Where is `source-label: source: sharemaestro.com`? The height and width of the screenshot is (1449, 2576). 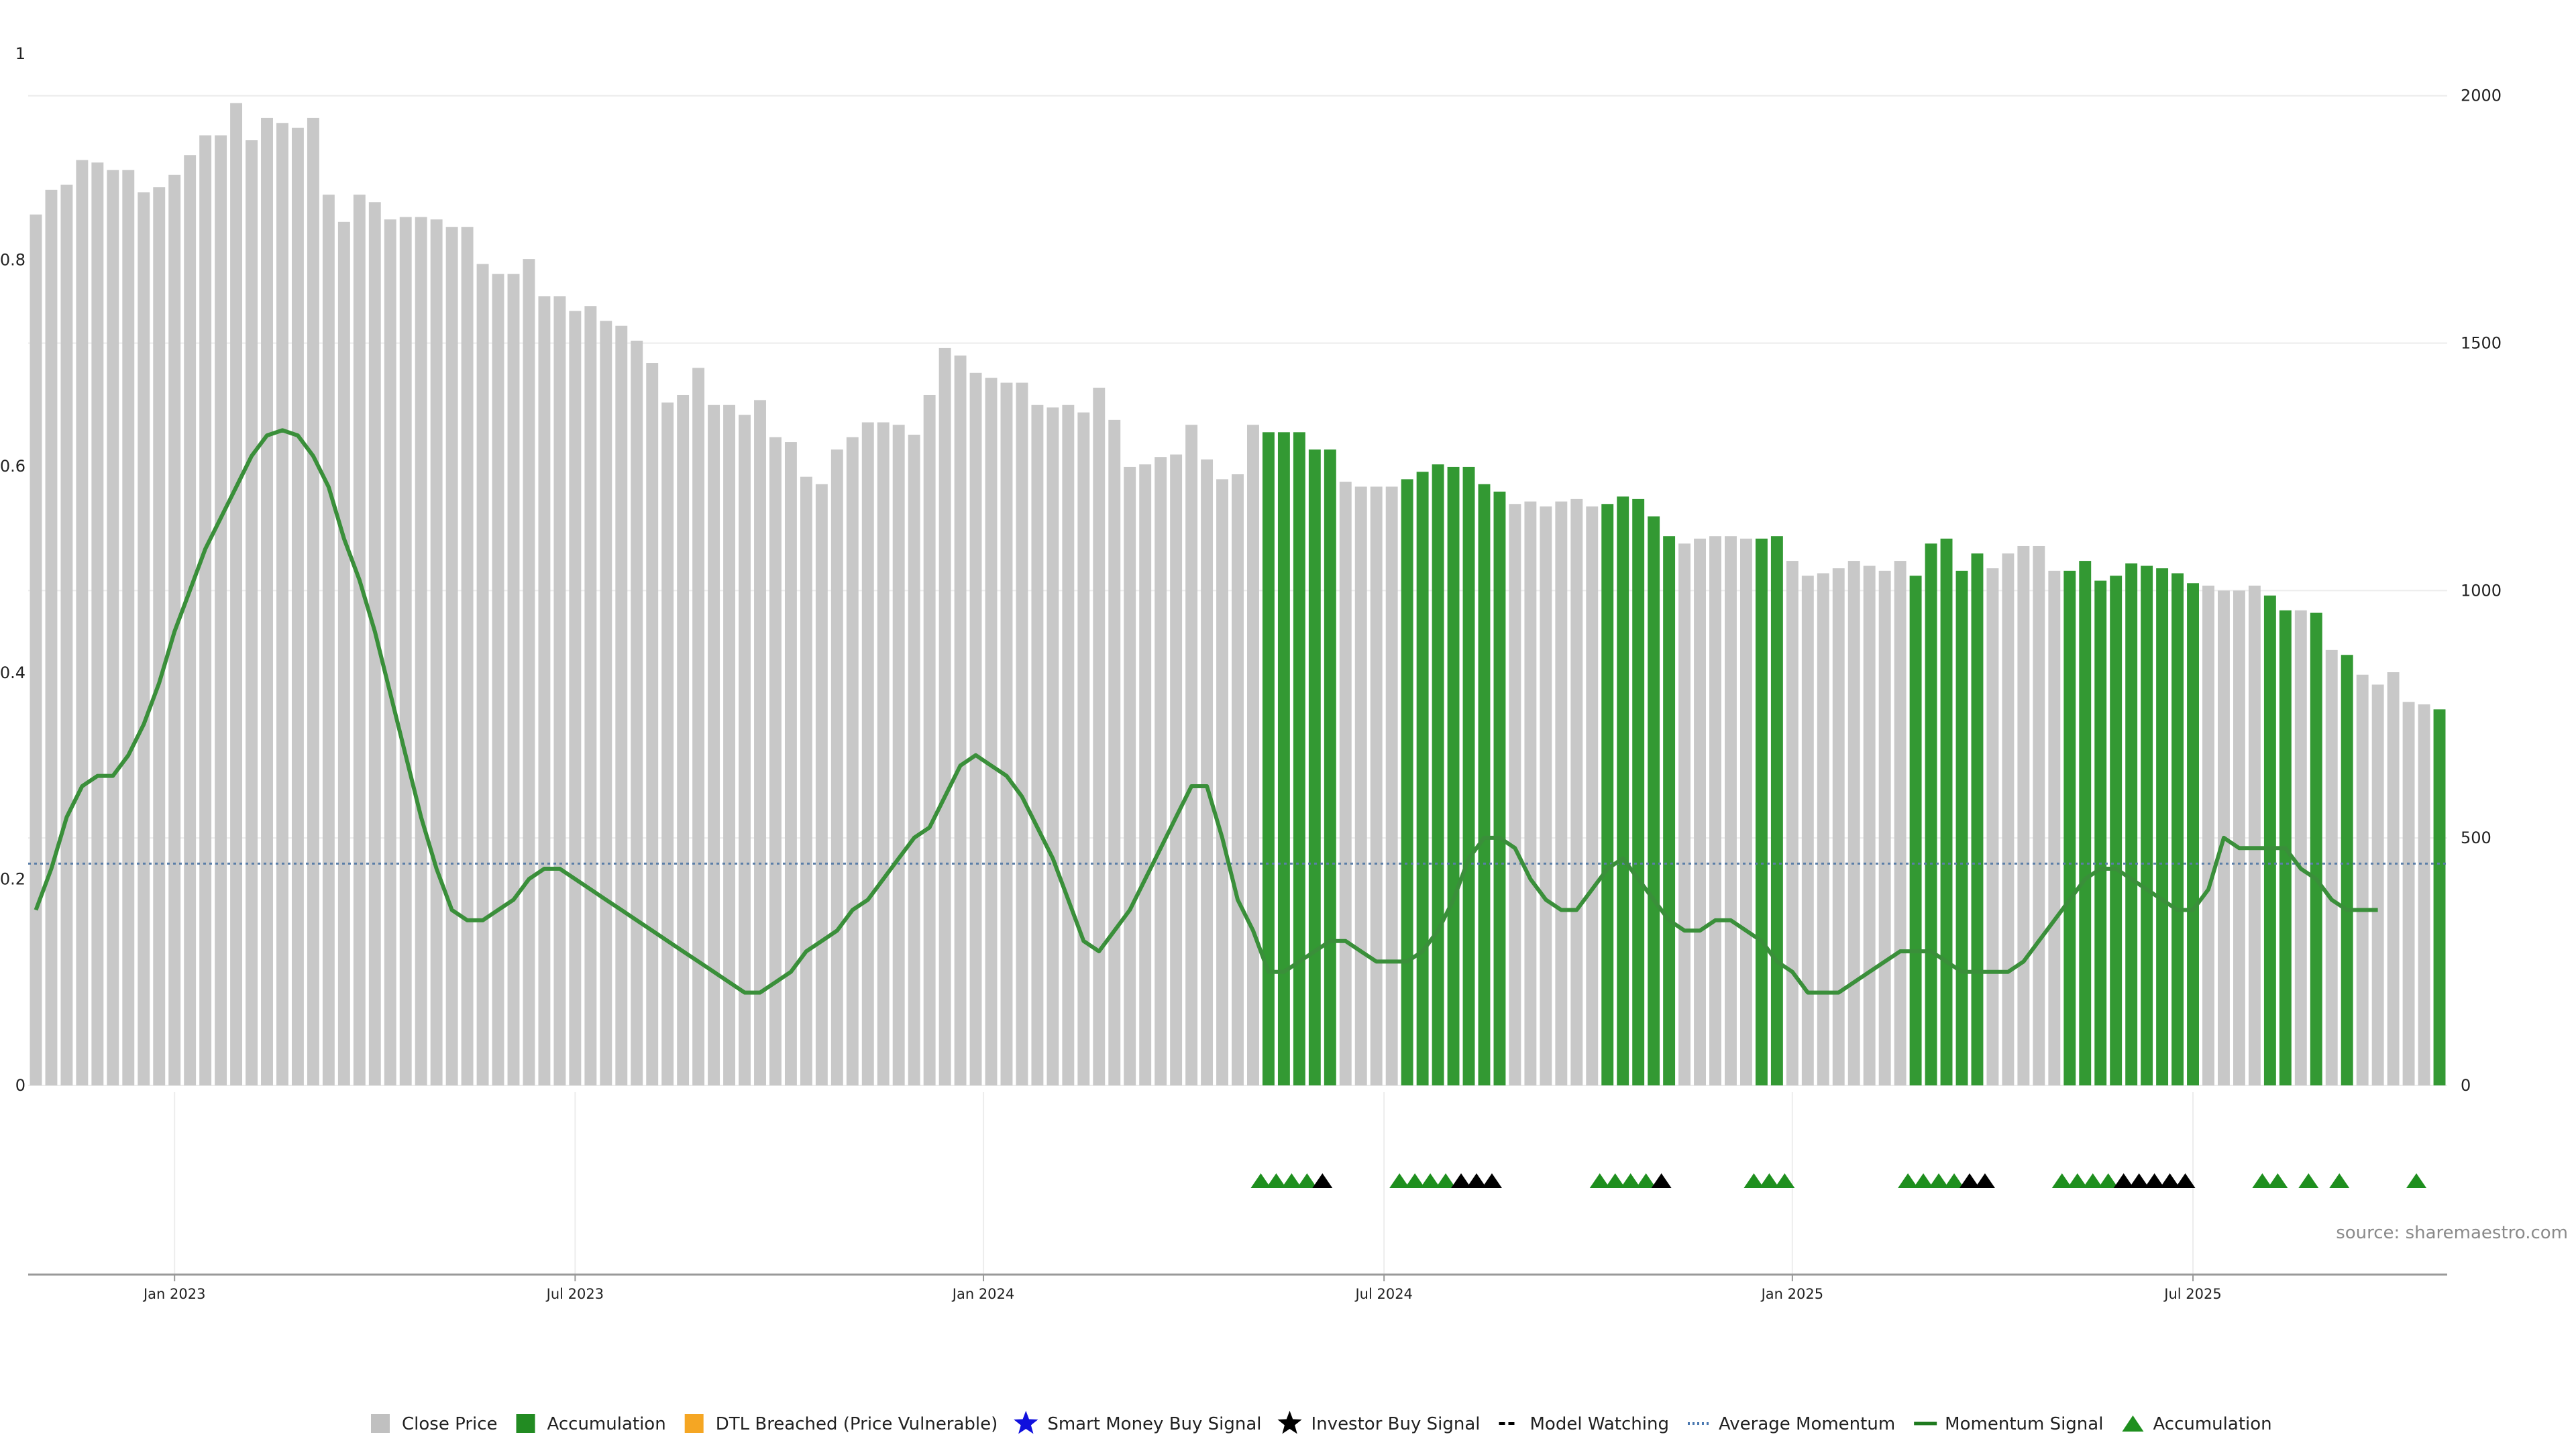 source-label: source: sharemaestro.com is located at coordinates (2452, 1233).